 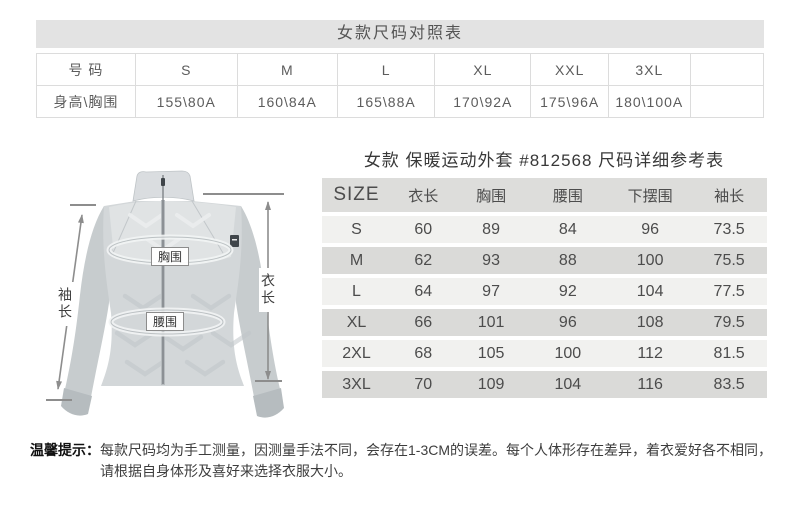 What do you see at coordinates (544, 260) in the screenshot?
I see `table-row: M 62 93 88 100 75.5` at bounding box center [544, 260].